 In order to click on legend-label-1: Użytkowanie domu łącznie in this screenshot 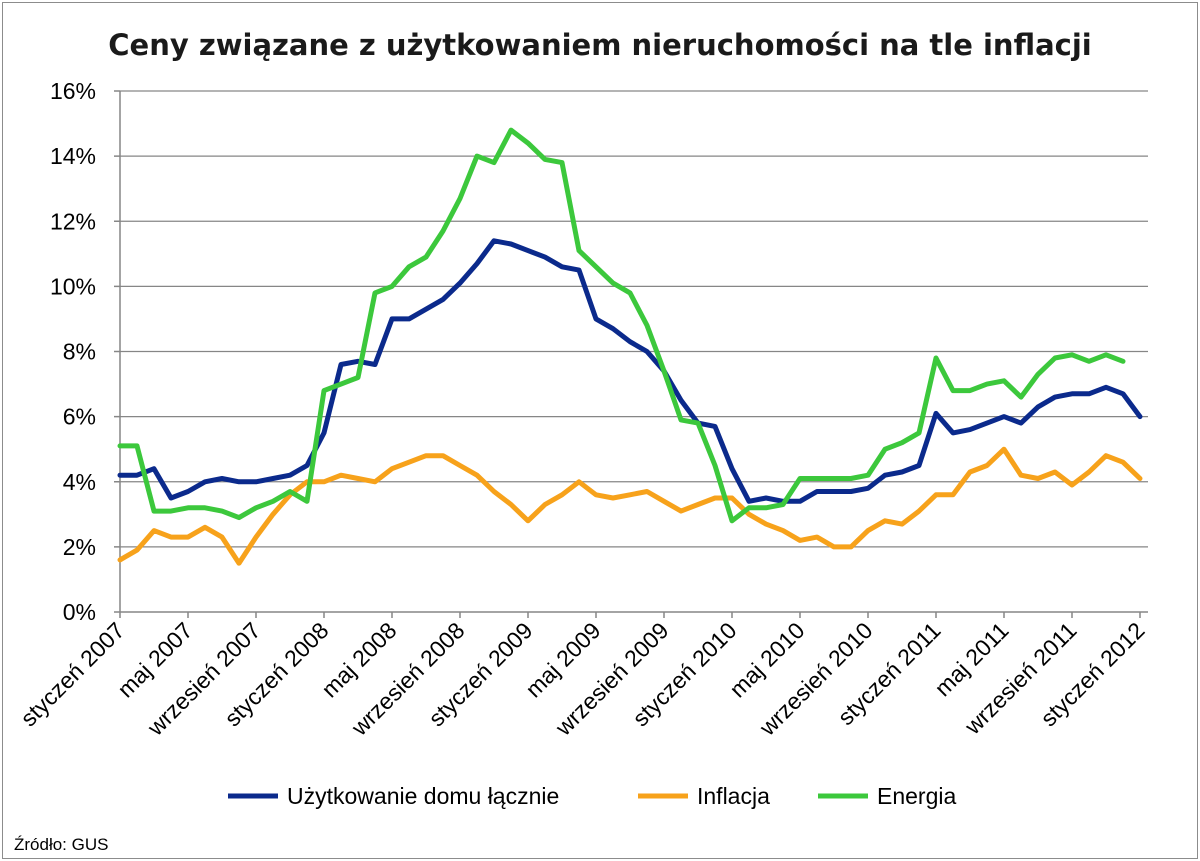, I will do `click(423, 796)`.